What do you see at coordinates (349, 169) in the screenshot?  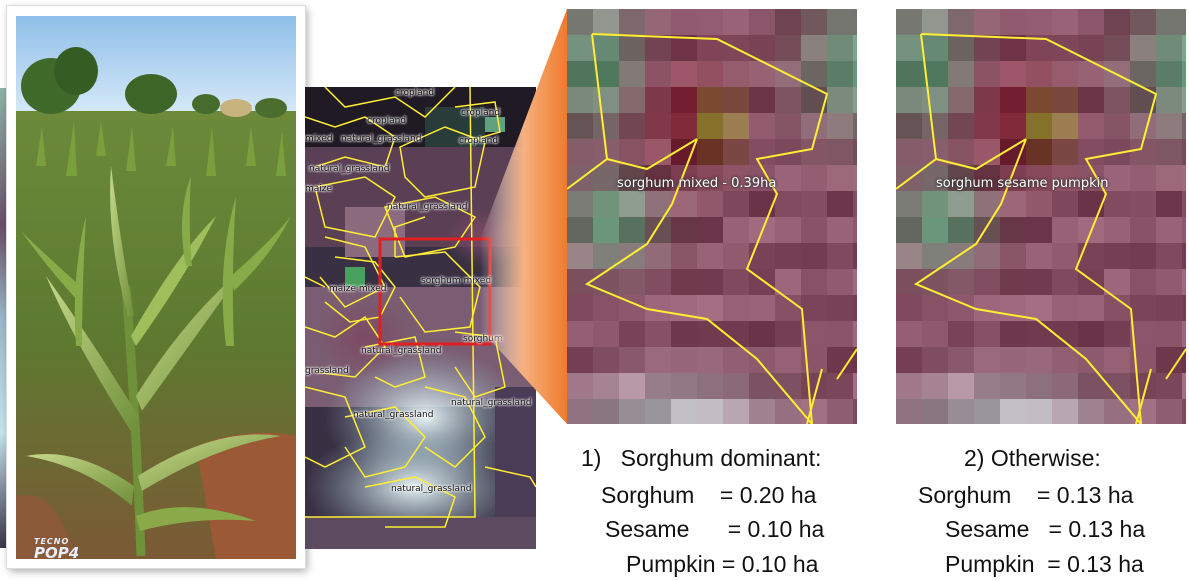 I see `map-label-natural-grassland-2: natural_grassland` at bounding box center [349, 169].